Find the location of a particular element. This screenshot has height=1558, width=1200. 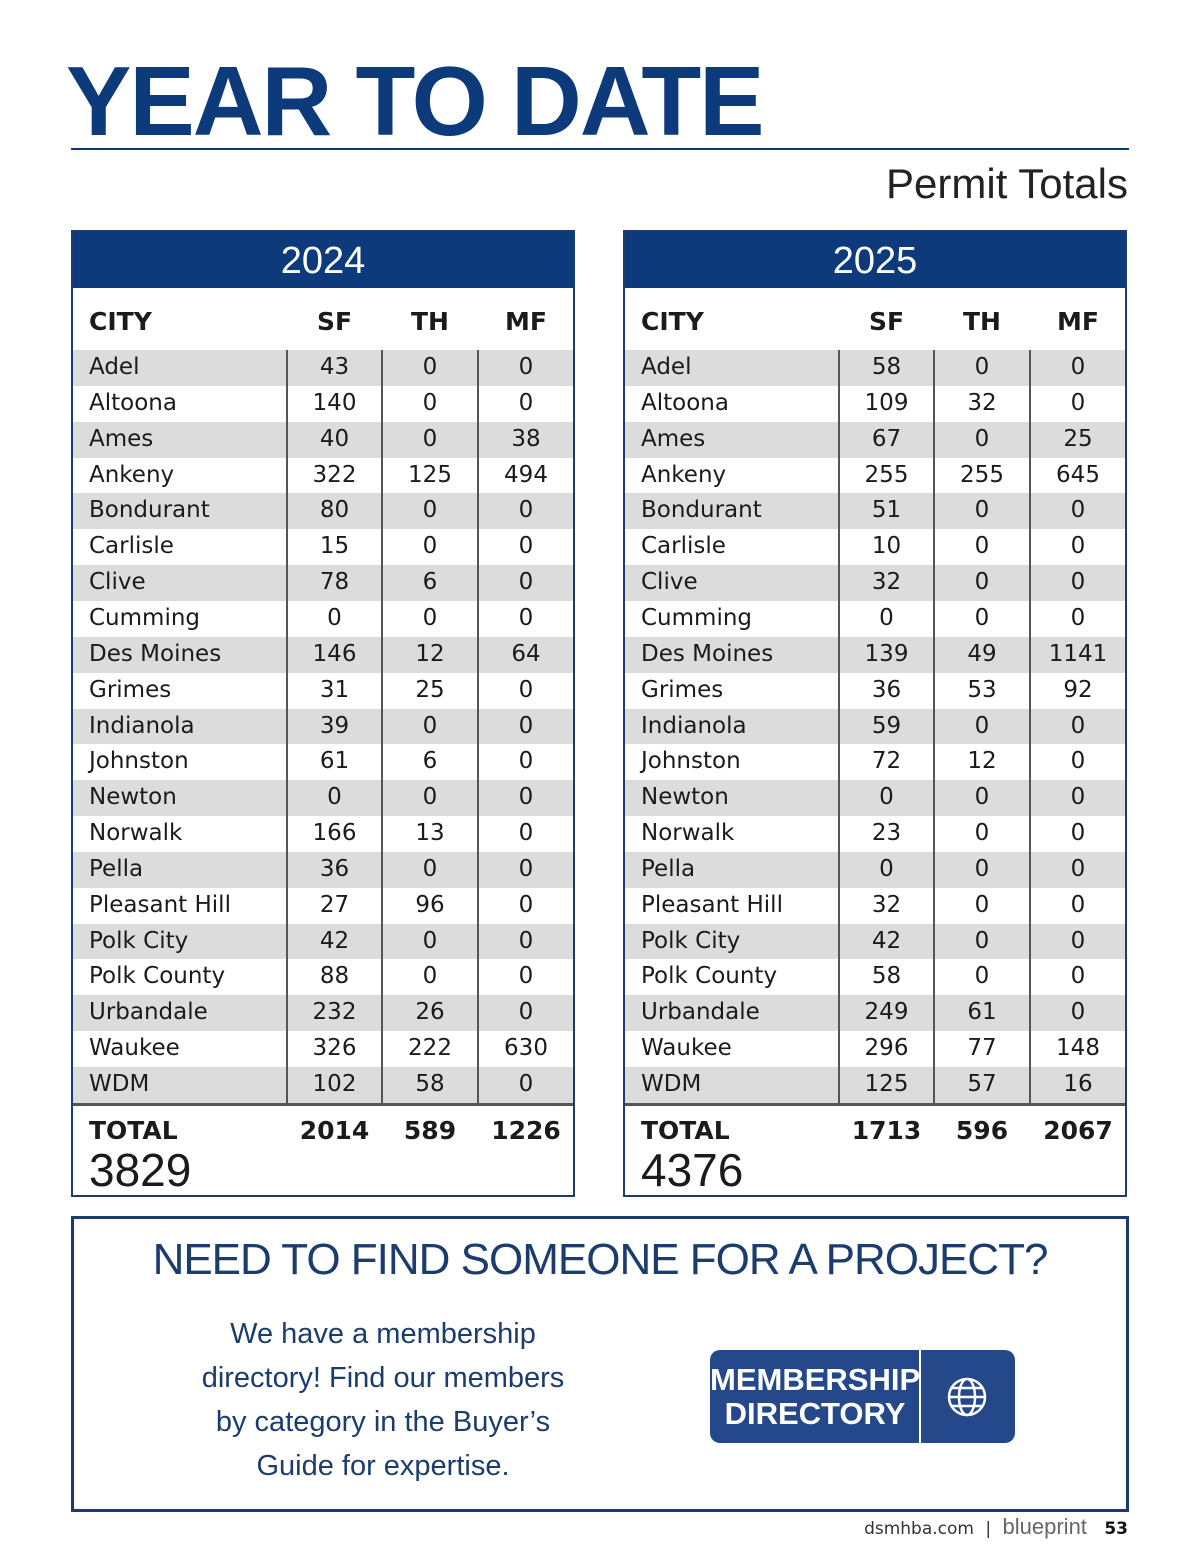

page-number: 53 is located at coordinates (1116, 1529).